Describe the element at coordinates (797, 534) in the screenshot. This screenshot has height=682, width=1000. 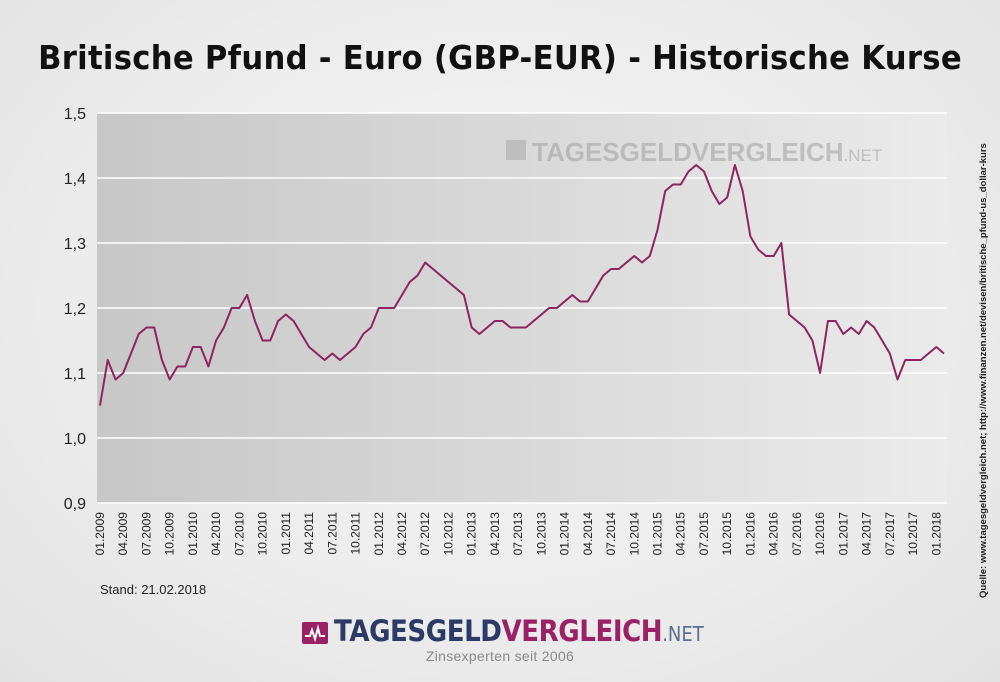
I see `x-tick-label: 07.2016` at that location.